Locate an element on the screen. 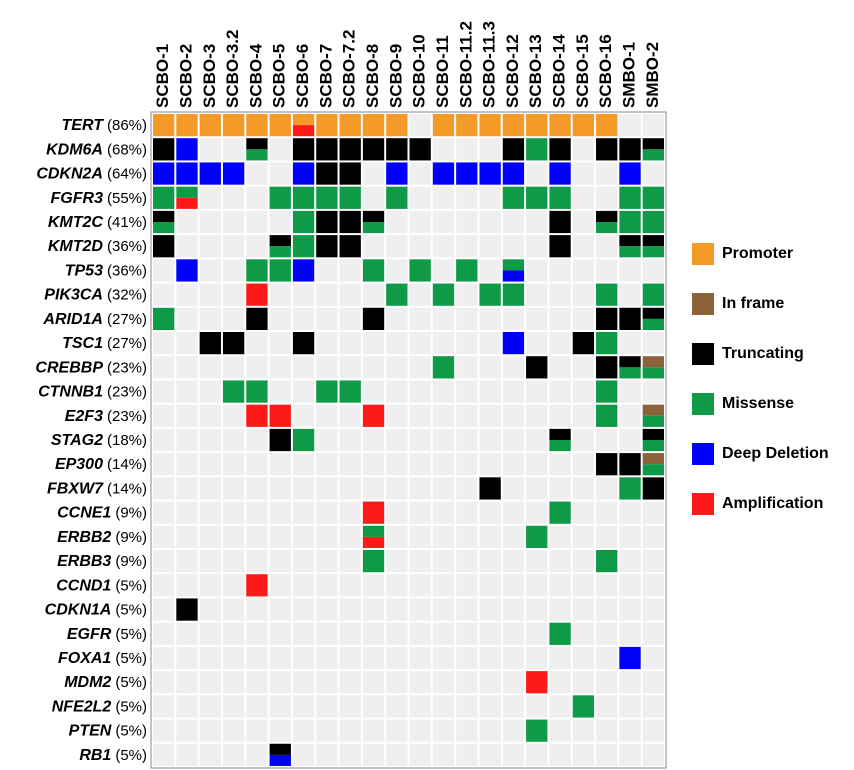 This screenshot has width=854, height=770. gene-label: TP53 (36%) is located at coordinates (106, 270).